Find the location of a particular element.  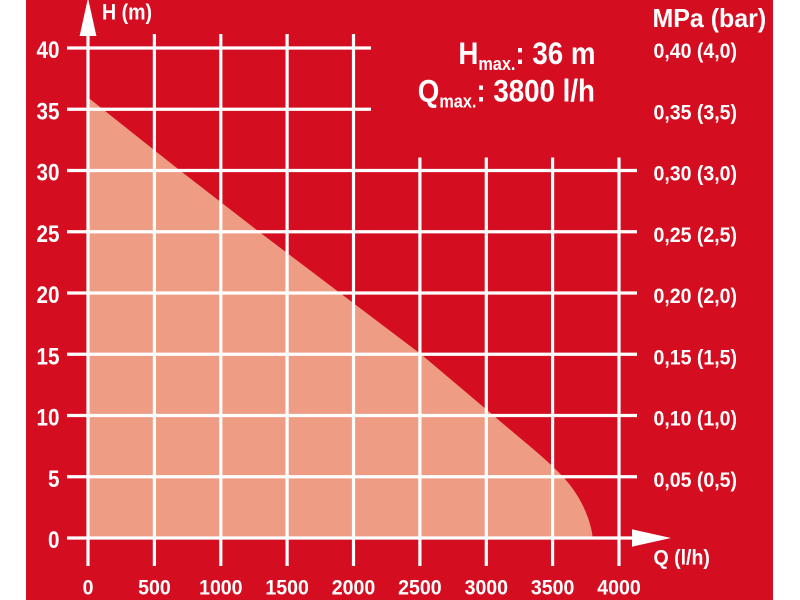

svg-text: 500 is located at coordinates (154, 588).